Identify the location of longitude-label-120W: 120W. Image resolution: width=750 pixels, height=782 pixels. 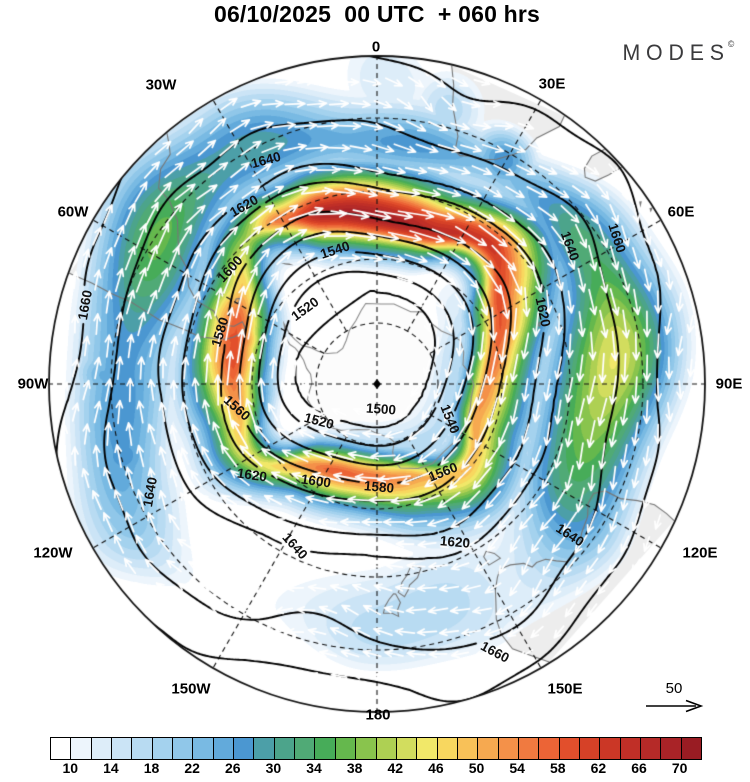
(53, 553).